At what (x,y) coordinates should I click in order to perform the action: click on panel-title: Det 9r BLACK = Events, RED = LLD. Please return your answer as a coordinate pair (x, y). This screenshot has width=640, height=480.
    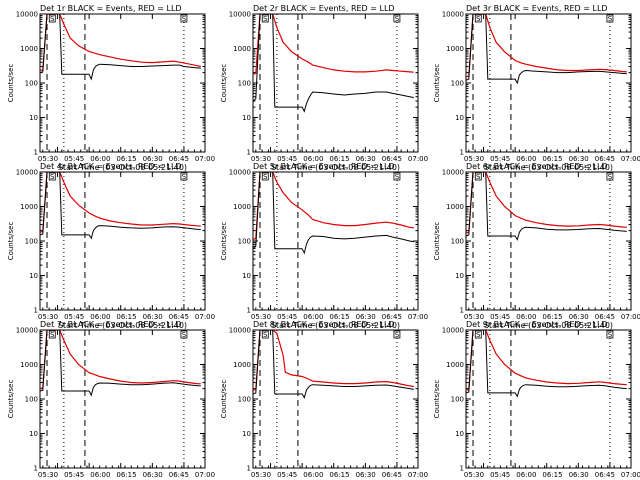
    Looking at the image, I should click on (537, 324).